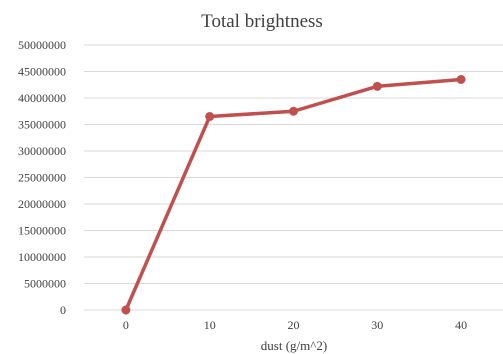 This screenshot has height=354, width=503. I want to click on y-tick-label: 20000000, so click(42, 204).